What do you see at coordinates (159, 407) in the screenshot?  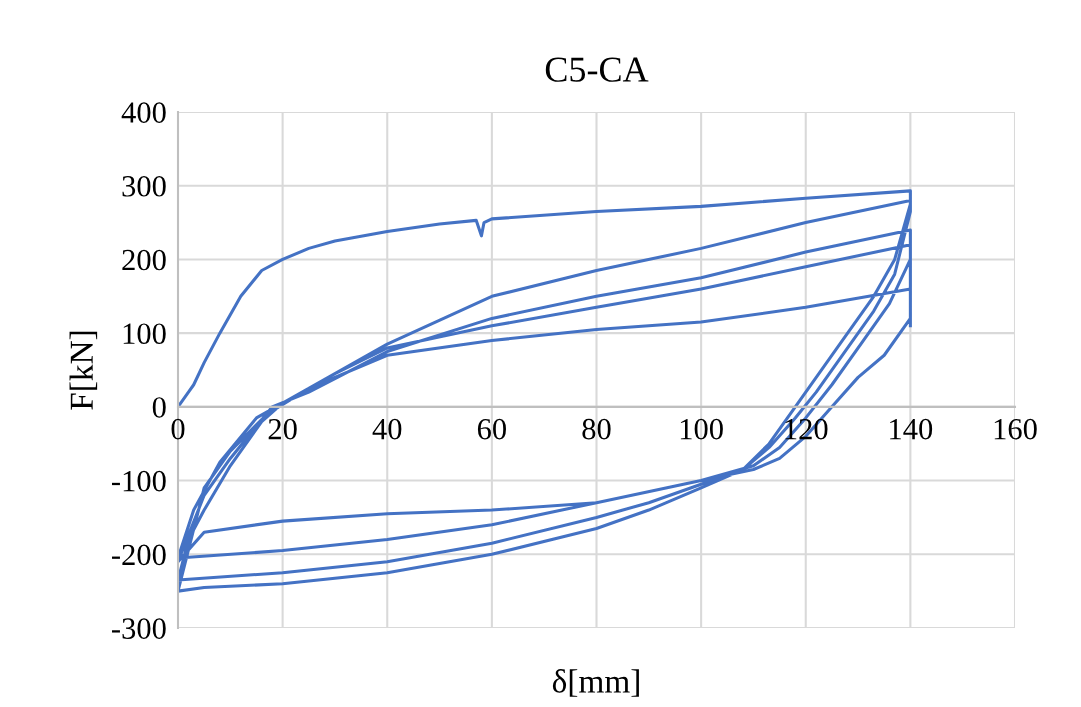 I see `y-tick-label: 0` at bounding box center [159, 407].